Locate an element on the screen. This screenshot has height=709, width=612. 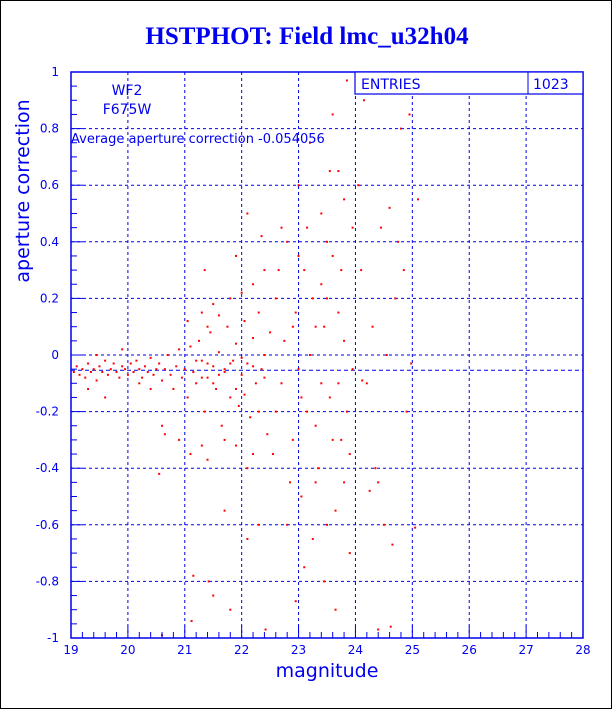
y-tick-label: -0.2 is located at coordinates (47, 412).